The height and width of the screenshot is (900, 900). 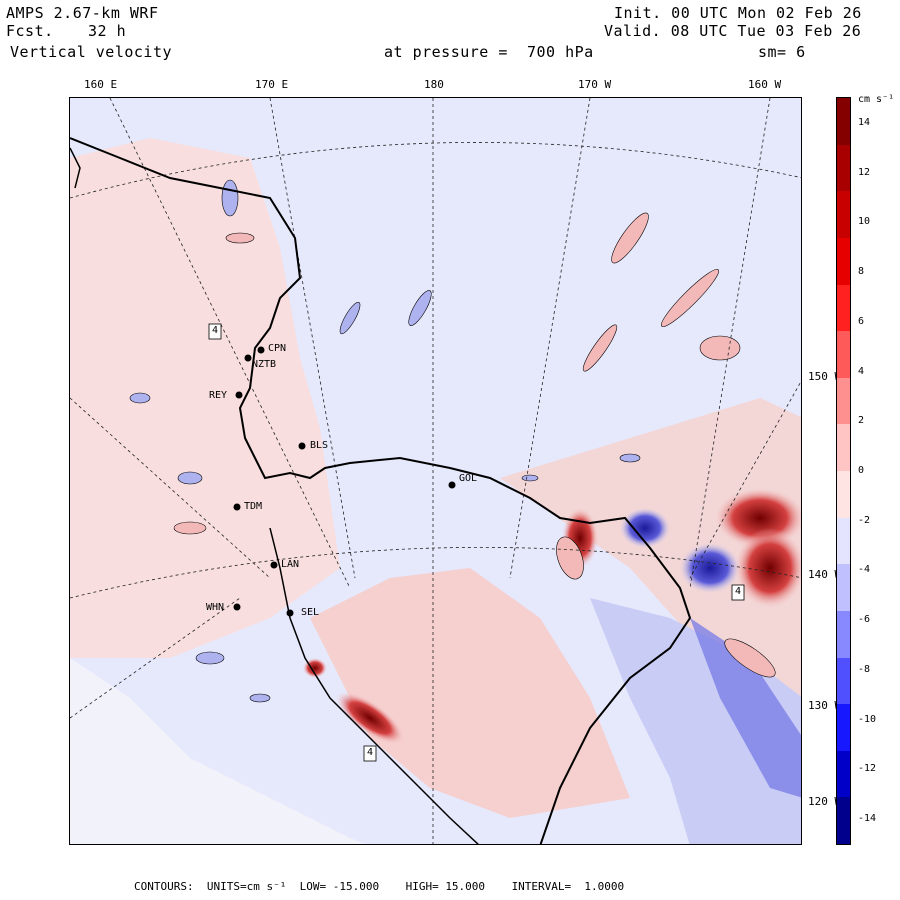 What do you see at coordinates (861, 272) in the screenshot?
I see `colorbar-tick-label: 8` at bounding box center [861, 272].